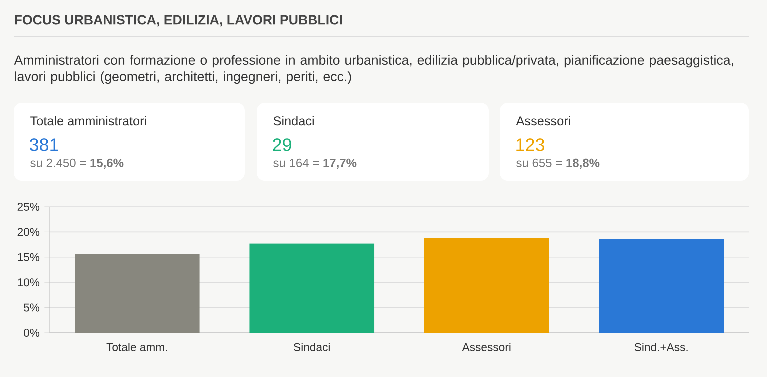 Image resolution: width=767 pixels, height=377 pixels. I want to click on y-tick-label: 10%, so click(29, 282).